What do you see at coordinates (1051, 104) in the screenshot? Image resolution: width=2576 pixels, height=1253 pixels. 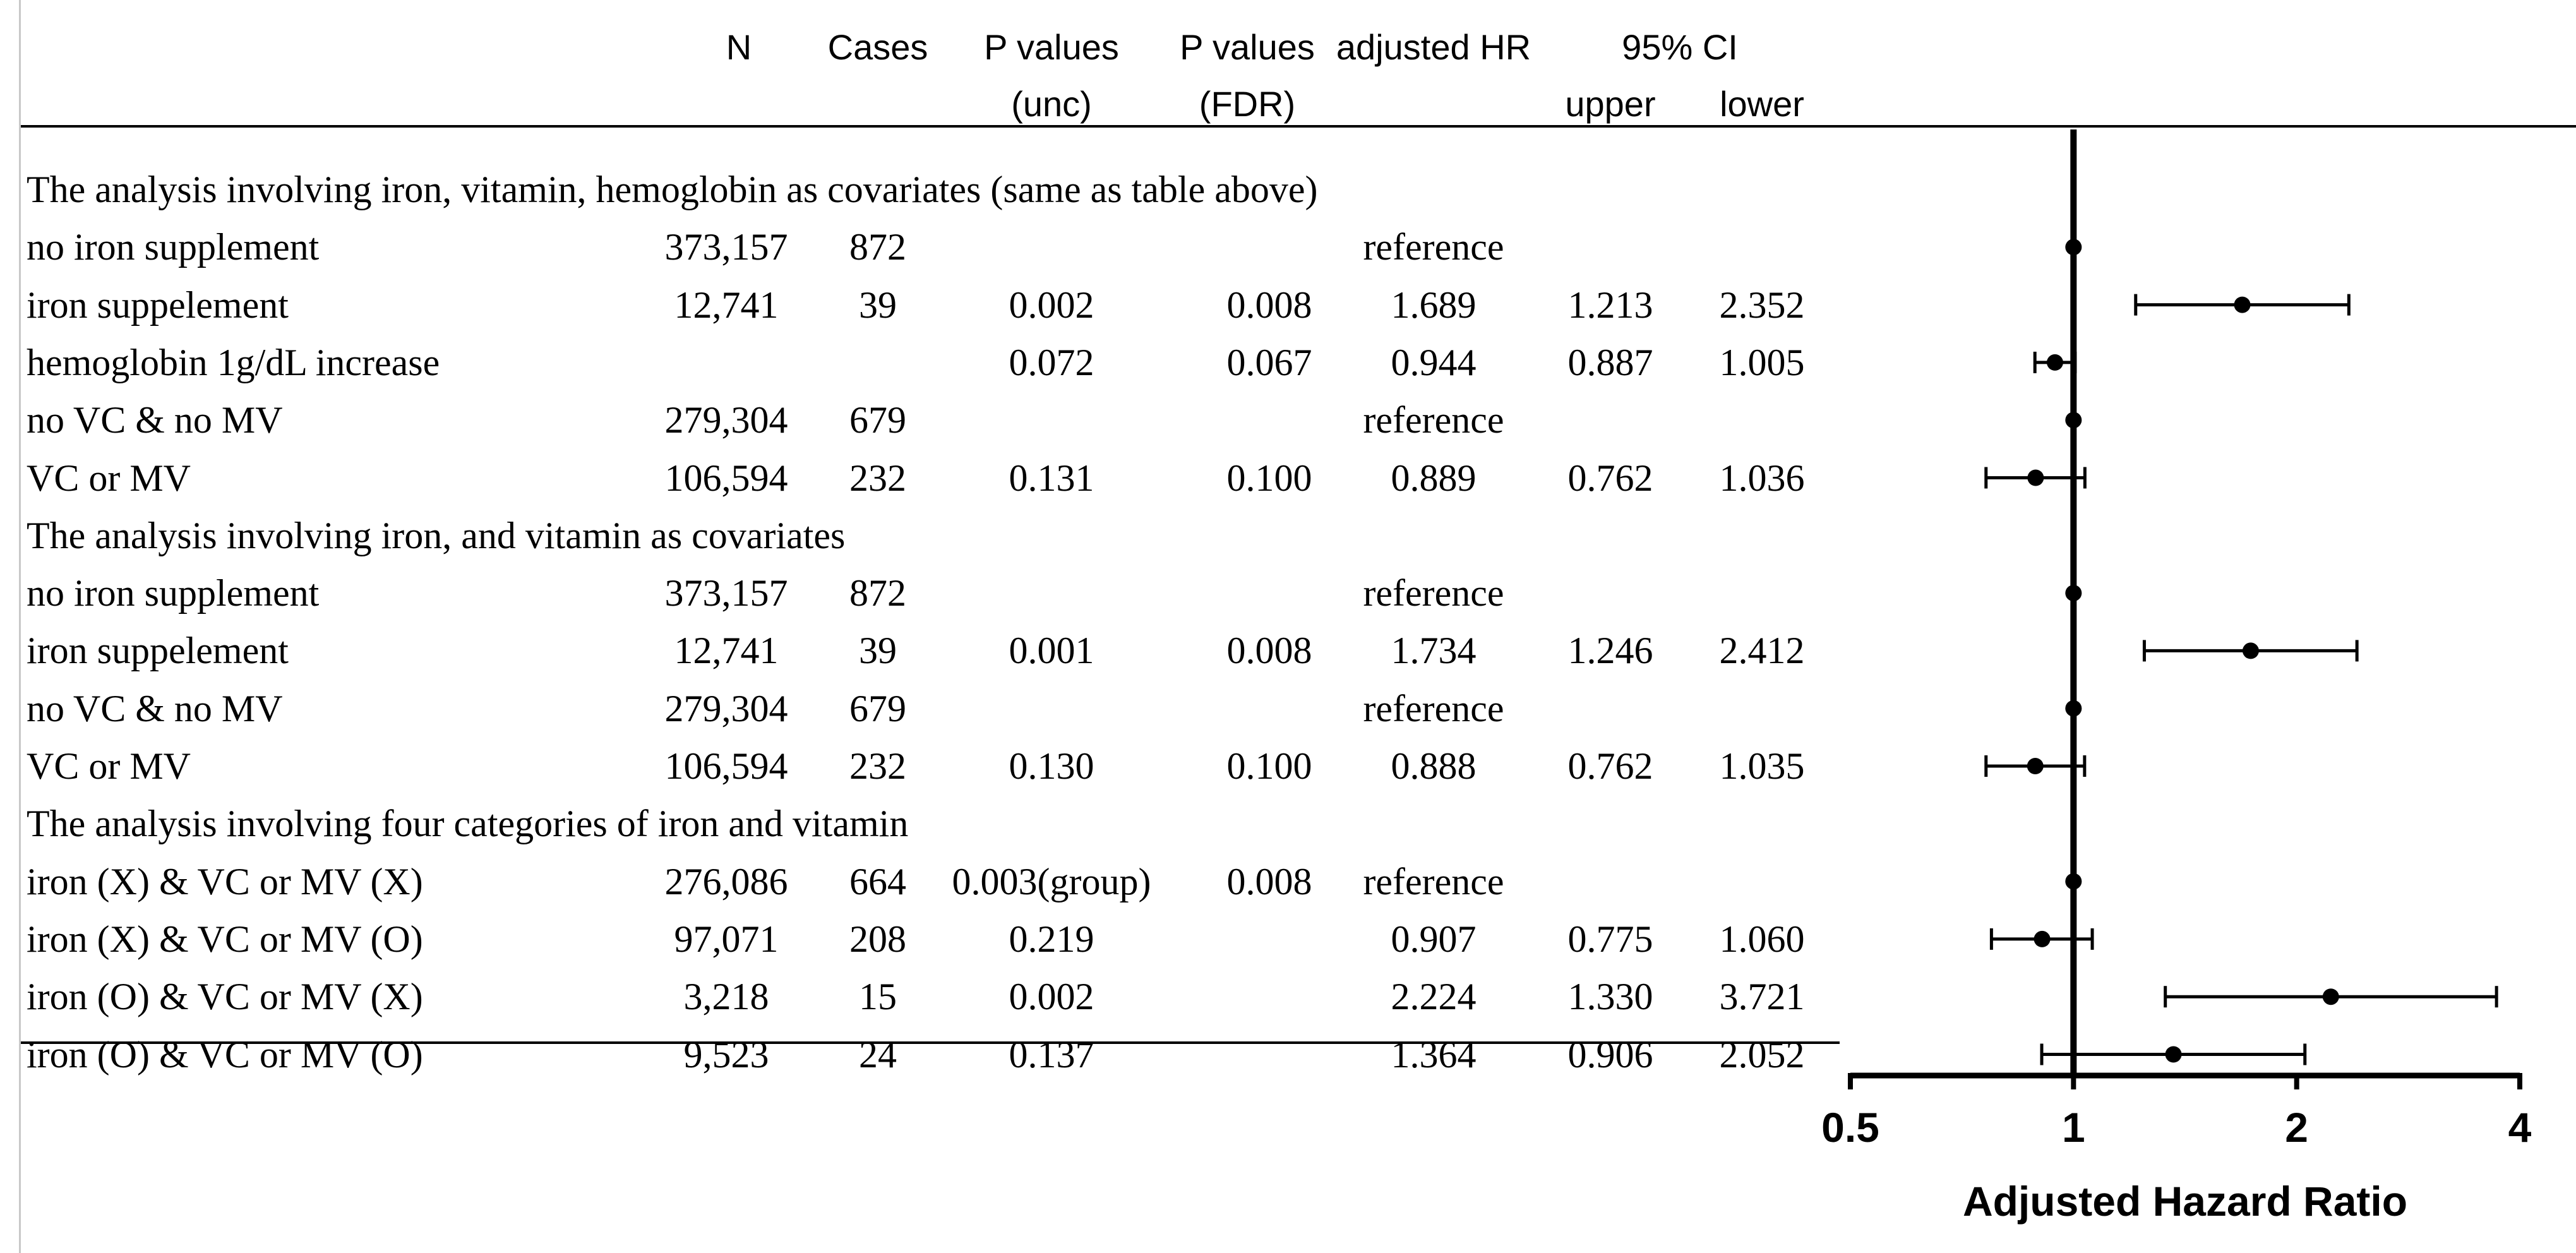 I see `header-p-unc-sub: (unc)` at bounding box center [1051, 104].